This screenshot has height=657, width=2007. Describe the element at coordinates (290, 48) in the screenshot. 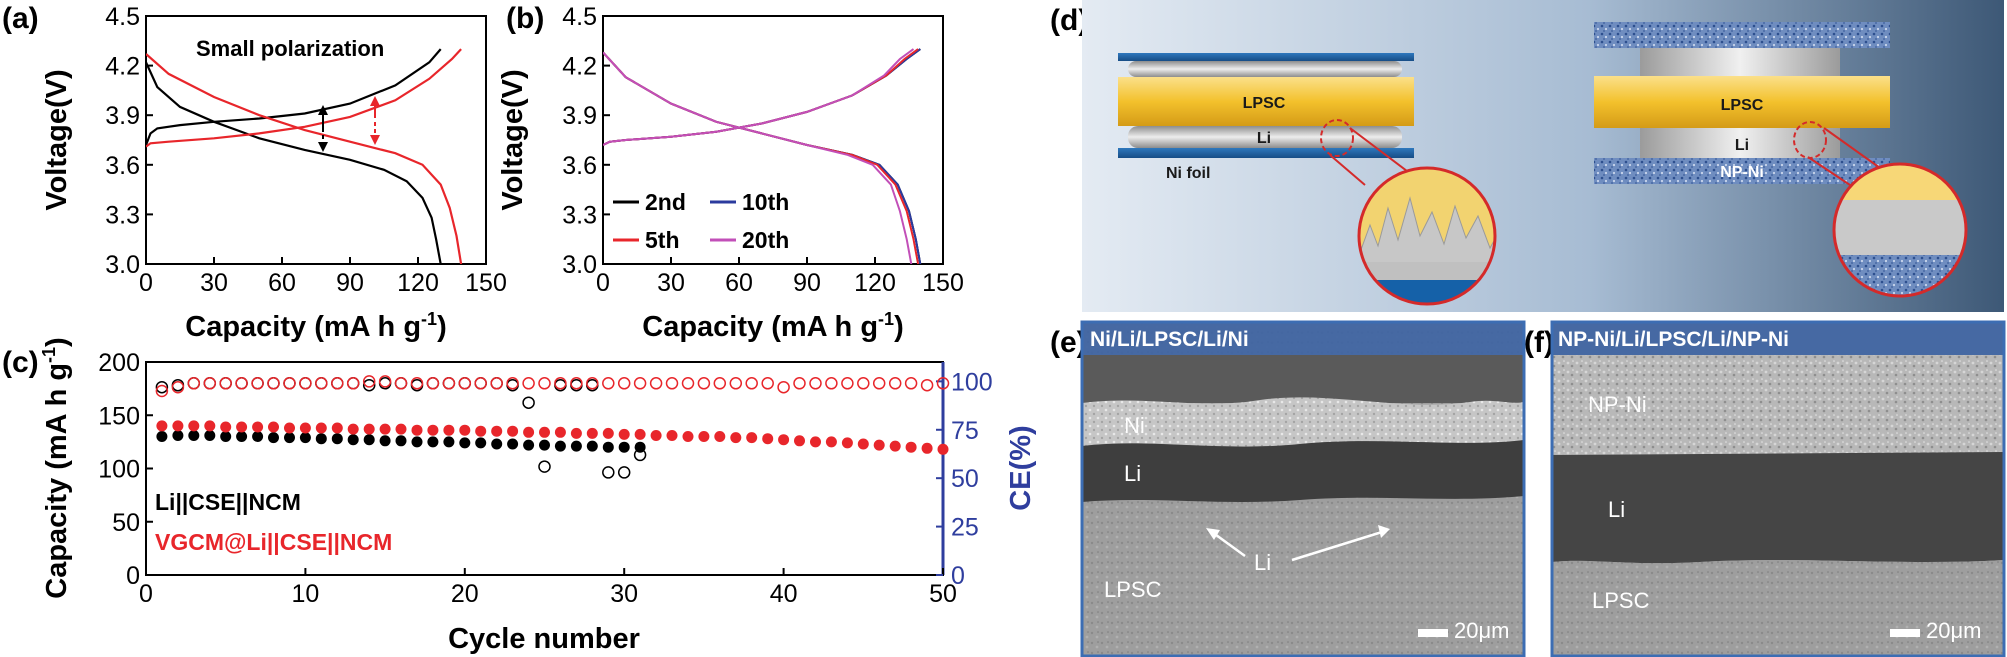

I see `annotation-small-polarization: Small polarization` at that location.